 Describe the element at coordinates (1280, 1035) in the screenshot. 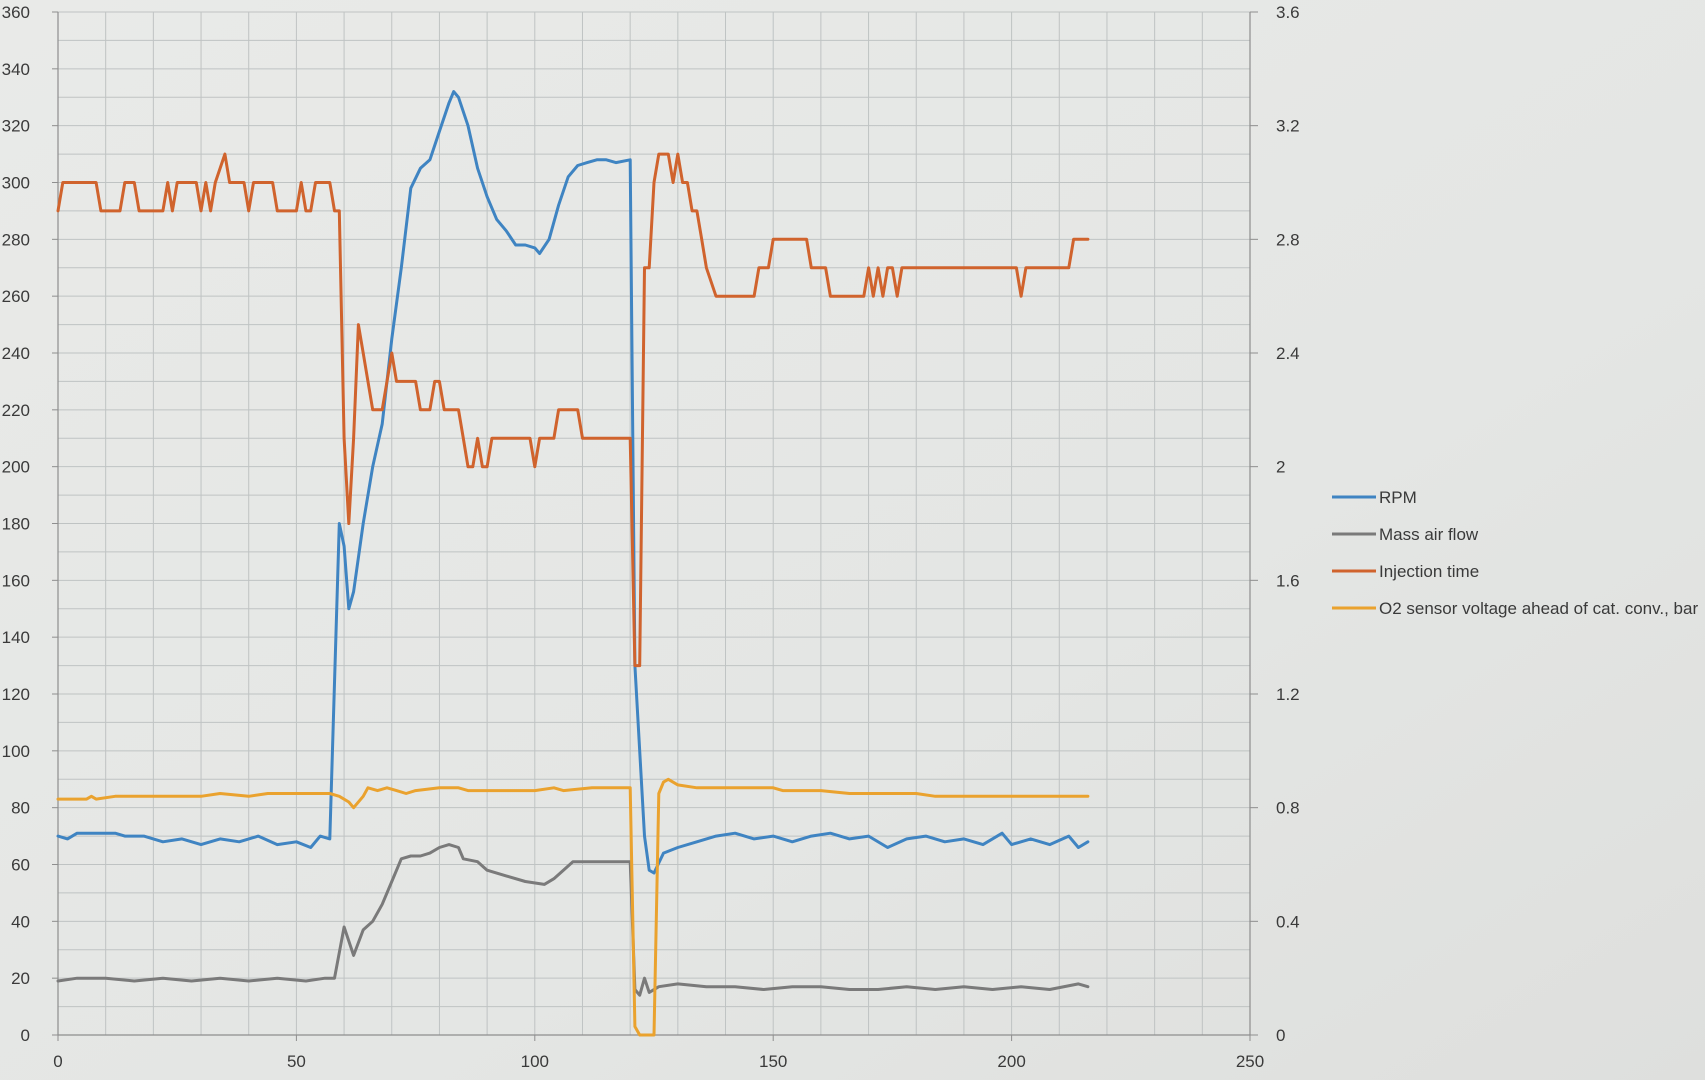

I see `y-right-tick-label: 0` at that location.